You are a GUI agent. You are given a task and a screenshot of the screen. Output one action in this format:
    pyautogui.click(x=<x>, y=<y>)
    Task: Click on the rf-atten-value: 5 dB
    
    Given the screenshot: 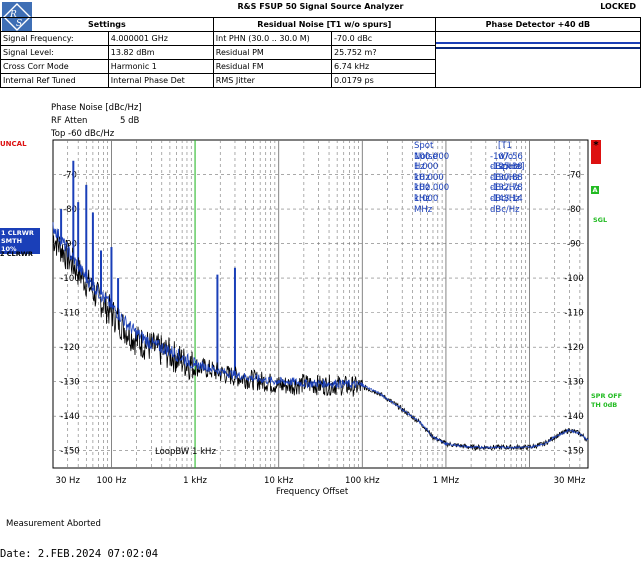 What is the action you would take?
    pyautogui.click(x=130, y=121)
    